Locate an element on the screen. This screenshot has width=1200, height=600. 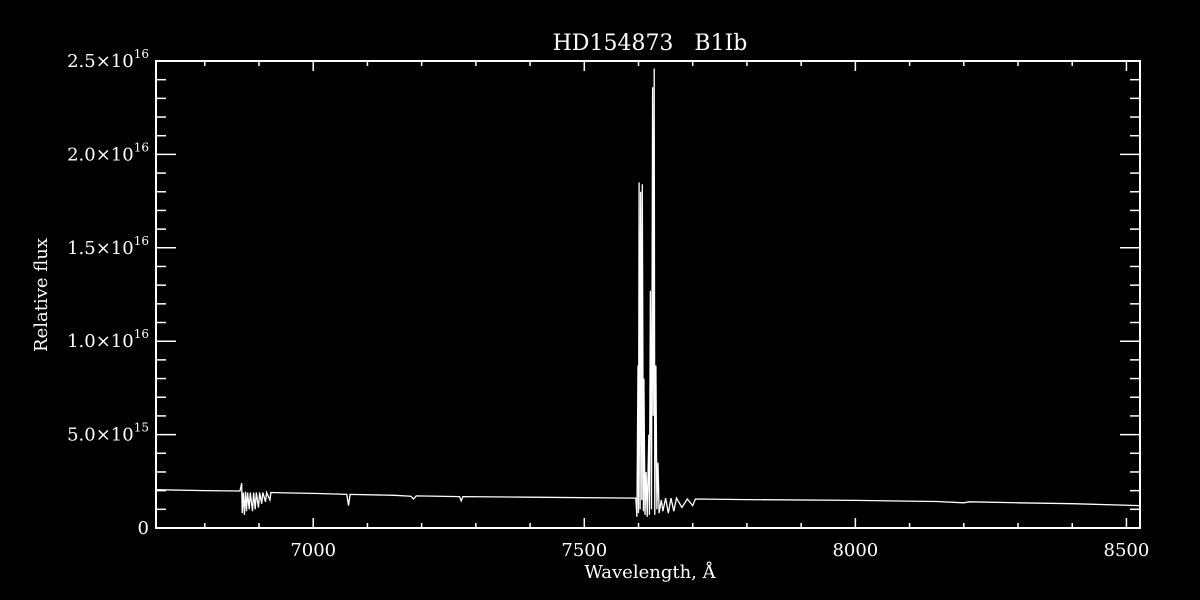
y-tick-label: 1.5×10¹⁶ is located at coordinates (108, 246).